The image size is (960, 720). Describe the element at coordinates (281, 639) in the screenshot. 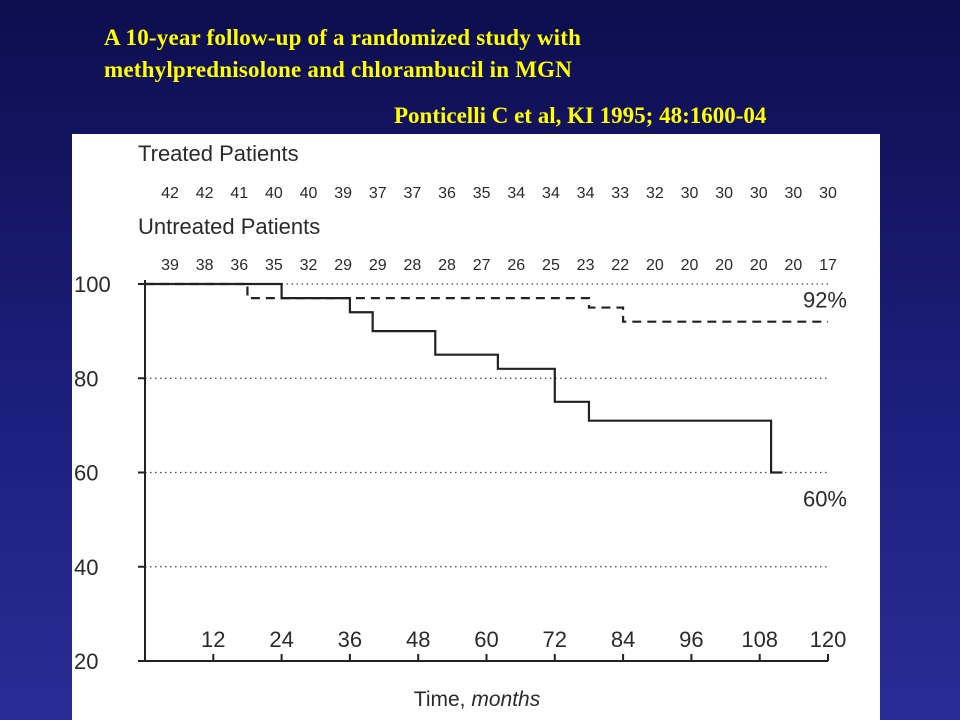

I see `x-tick-label: 24` at that location.